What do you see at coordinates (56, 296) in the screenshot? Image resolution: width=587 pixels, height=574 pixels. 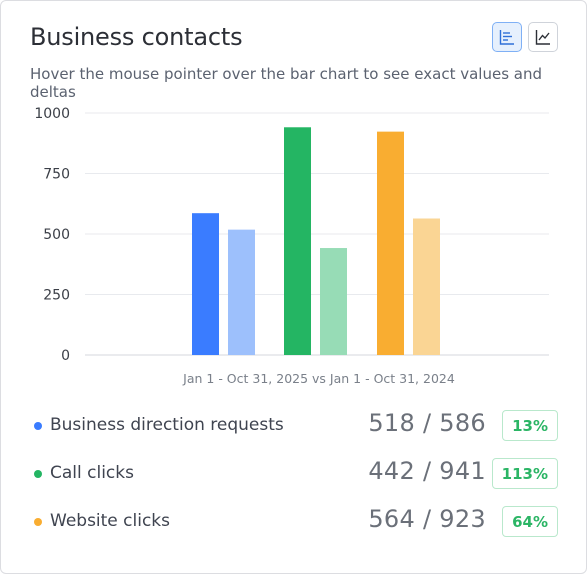 I see `y-tick-label: 250` at bounding box center [56, 296].